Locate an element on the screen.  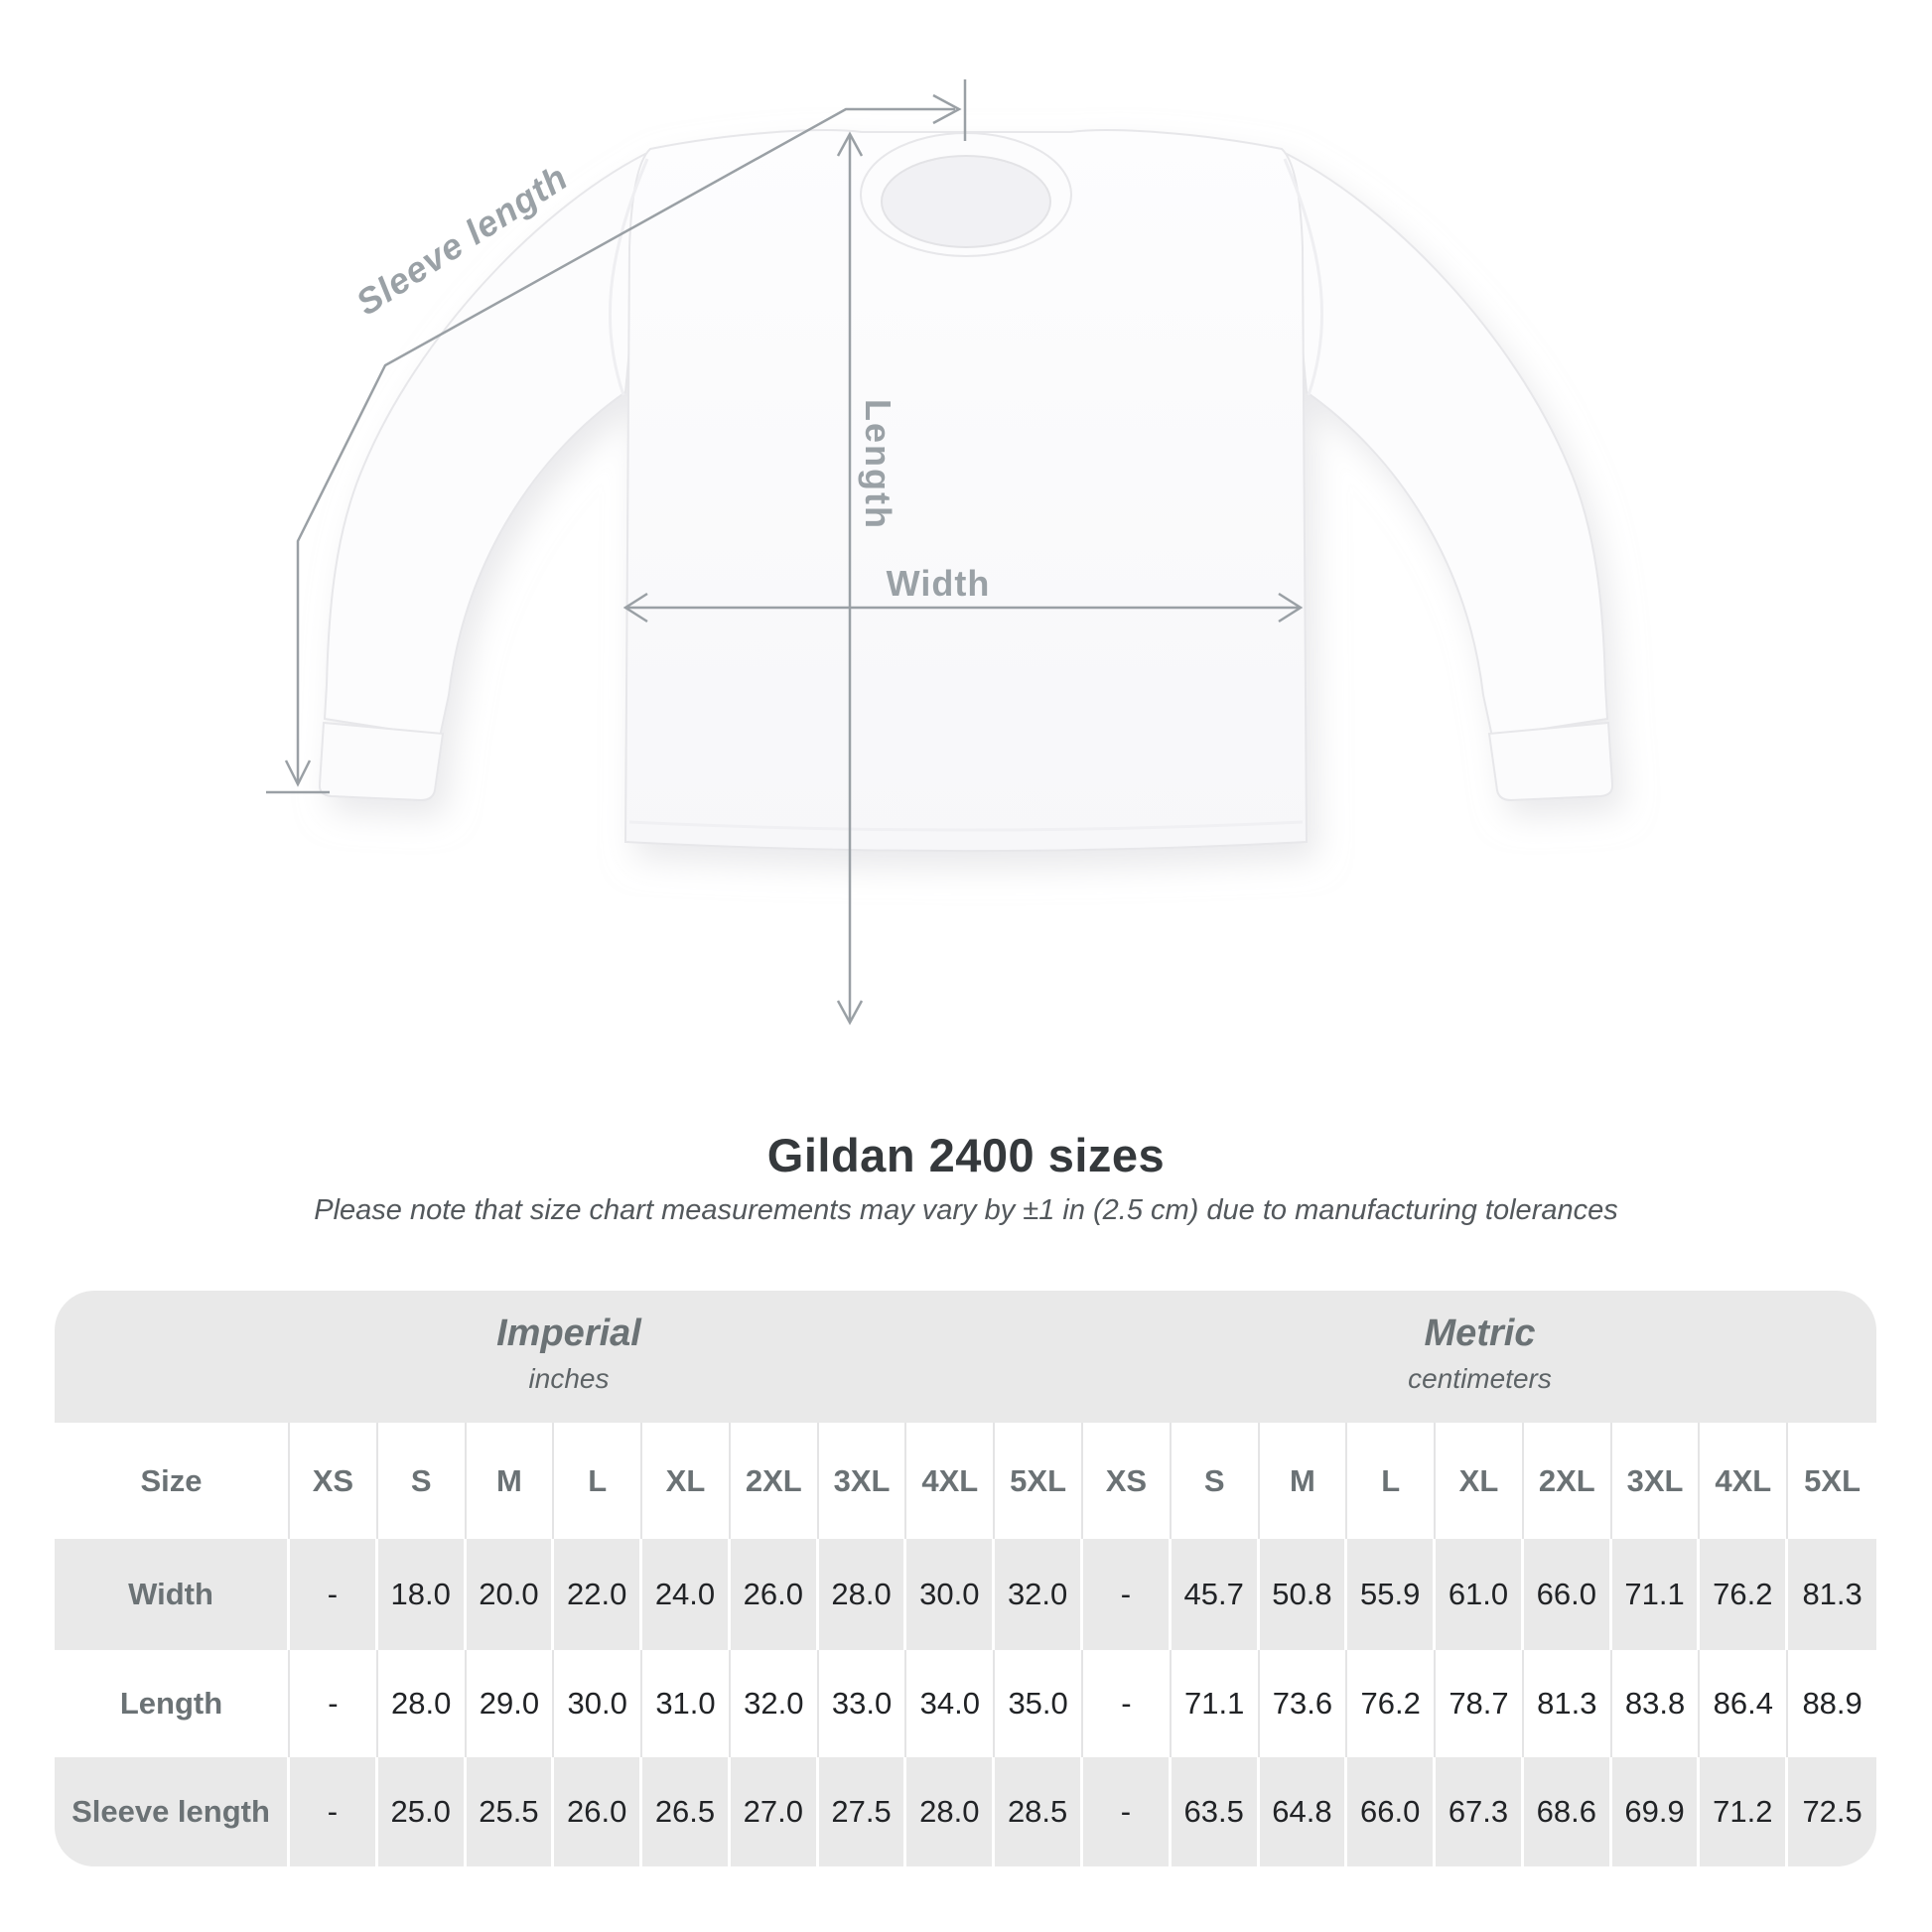
value-cell: 86.4 is located at coordinates (1745, 1703).